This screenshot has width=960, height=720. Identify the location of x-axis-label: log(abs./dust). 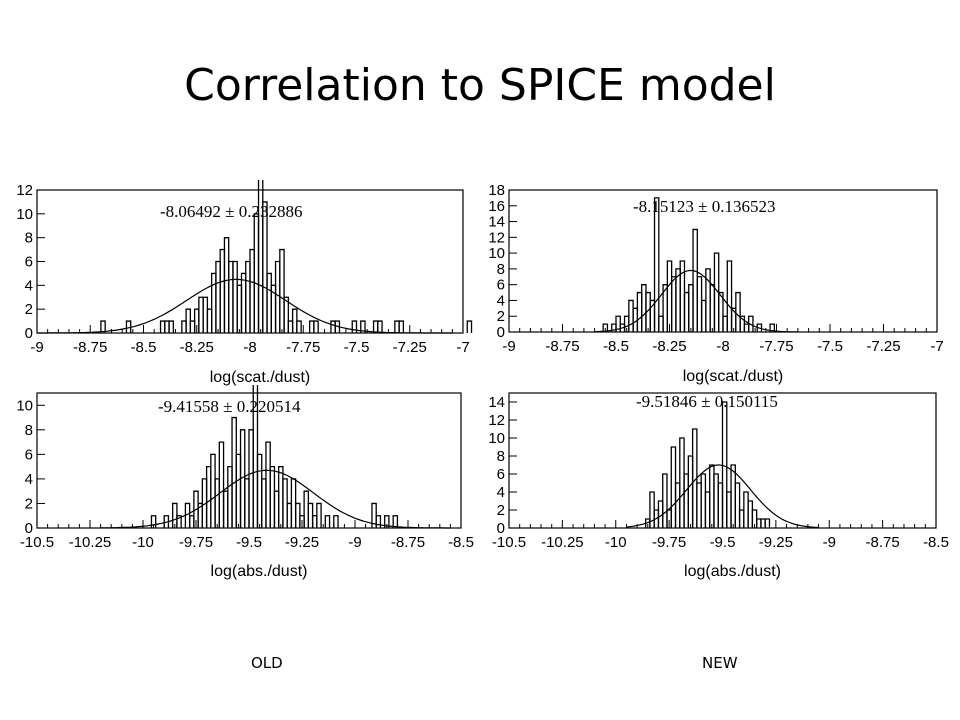
(732, 571).